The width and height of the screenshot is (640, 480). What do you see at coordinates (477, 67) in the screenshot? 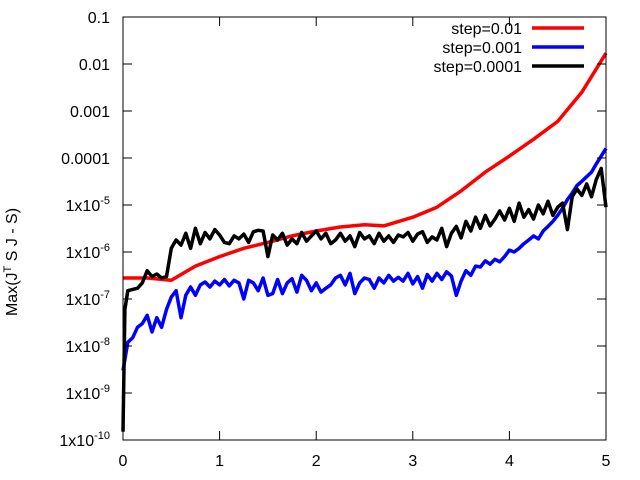
I see `legend-label: step=0.0001` at bounding box center [477, 67].